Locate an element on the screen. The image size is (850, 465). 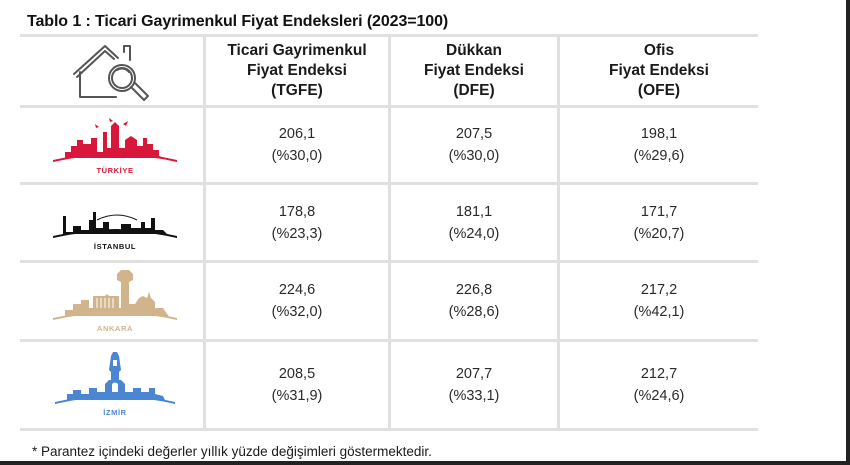
index-value: 171,7 is located at coordinates (659, 211).